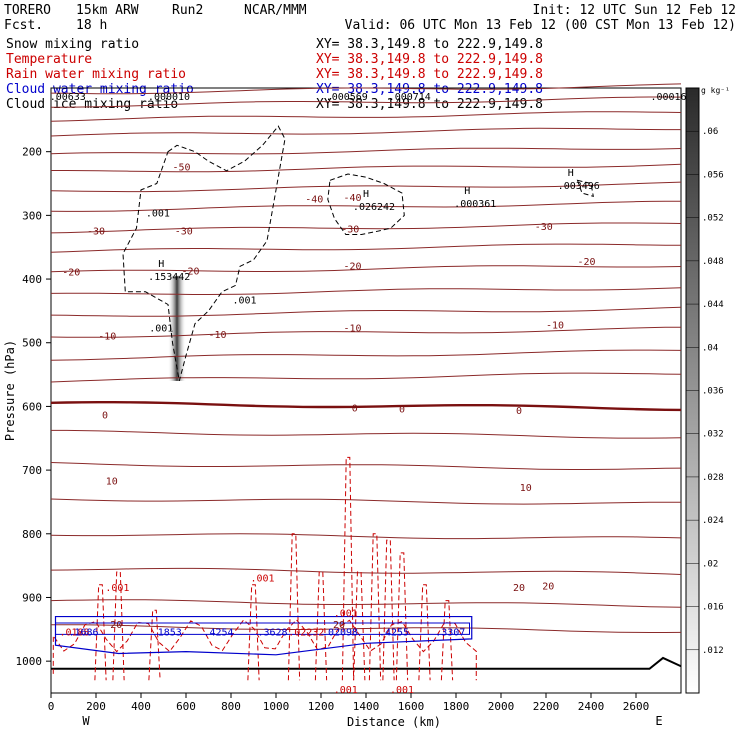  What do you see at coordinates (366, 706) in the screenshot?
I see `x-tick-label: 1400` at bounding box center [366, 706].